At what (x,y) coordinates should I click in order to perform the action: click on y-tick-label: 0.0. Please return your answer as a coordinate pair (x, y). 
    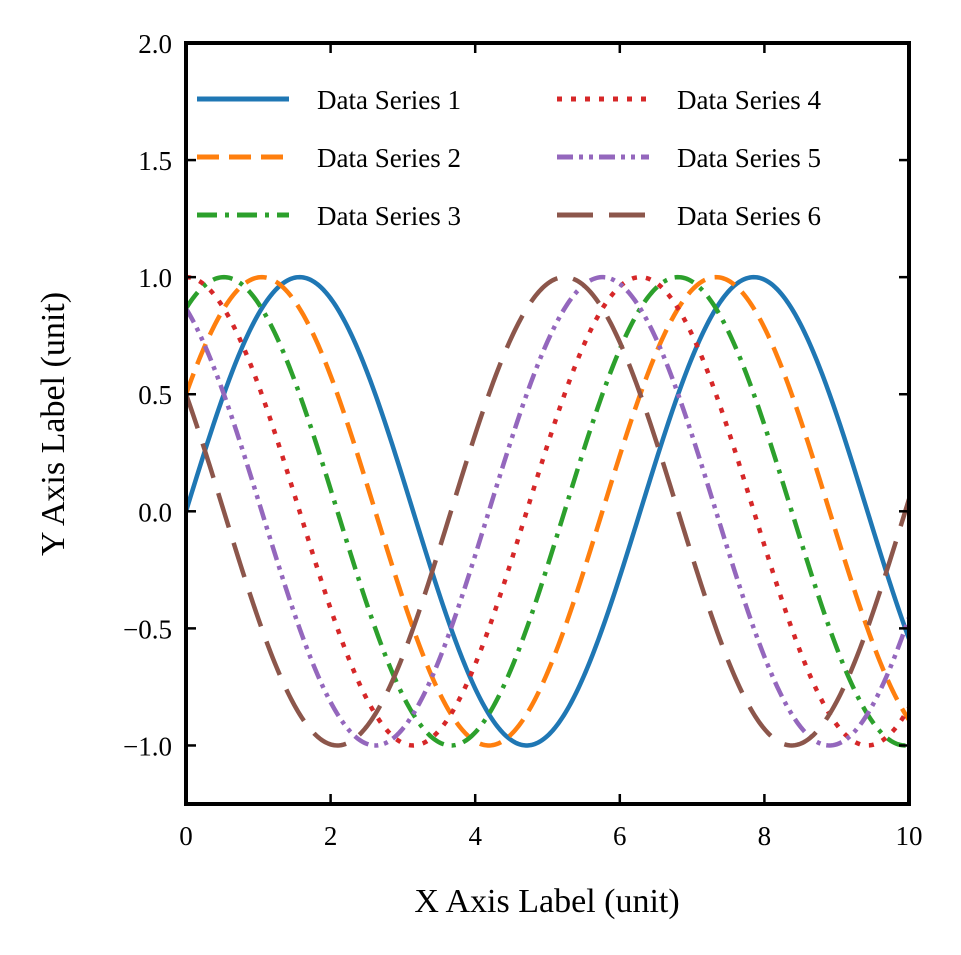
    Looking at the image, I should click on (155, 512).